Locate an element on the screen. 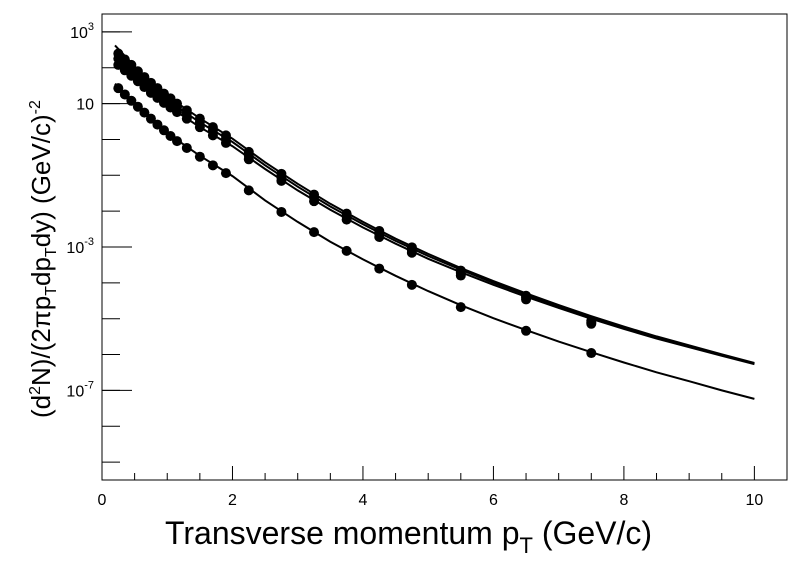 The image size is (796, 572). y-axis-title: (d2N)/(2πpTdpTdy) (GeV/c)-2 is located at coordinates (43, 259).